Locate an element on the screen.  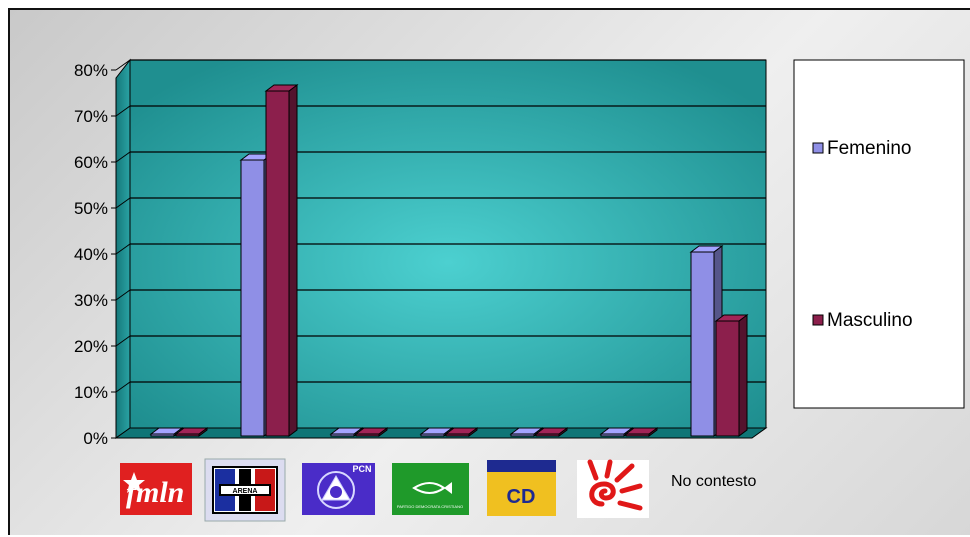
y-tick-label: 50% is located at coordinates (91, 208).